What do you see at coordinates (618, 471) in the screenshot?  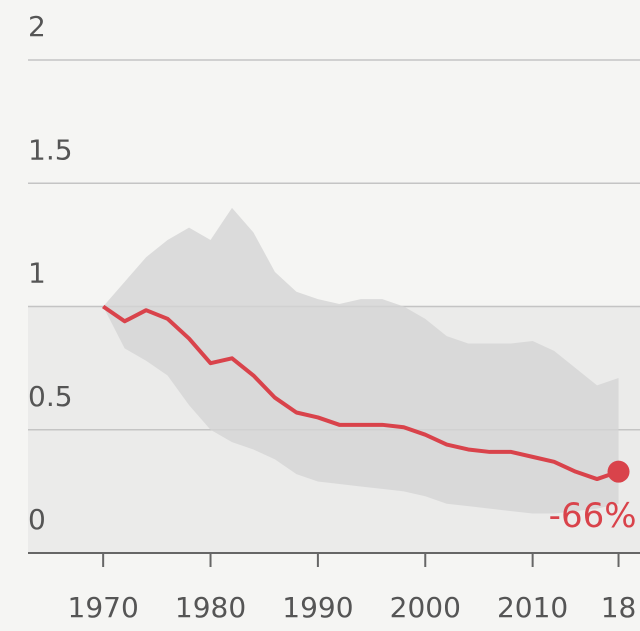 I see `end-marker` at bounding box center [618, 471].